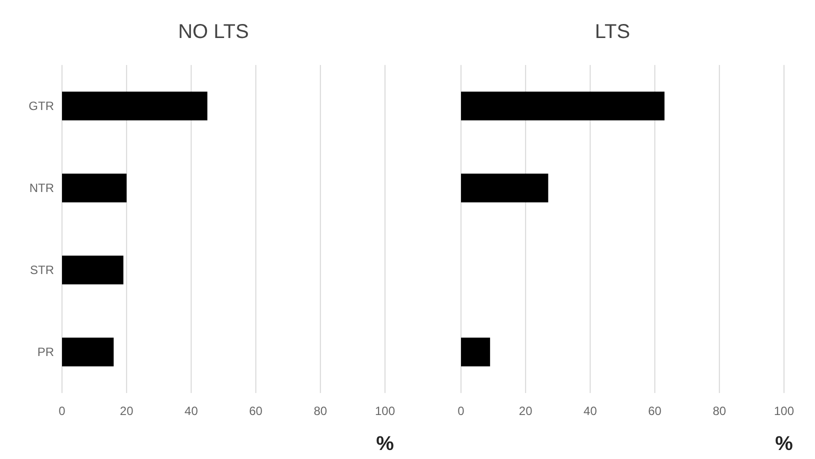 This screenshot has height=459, width=815. I want to click on y-tick-label: PR, so click(45, 352).